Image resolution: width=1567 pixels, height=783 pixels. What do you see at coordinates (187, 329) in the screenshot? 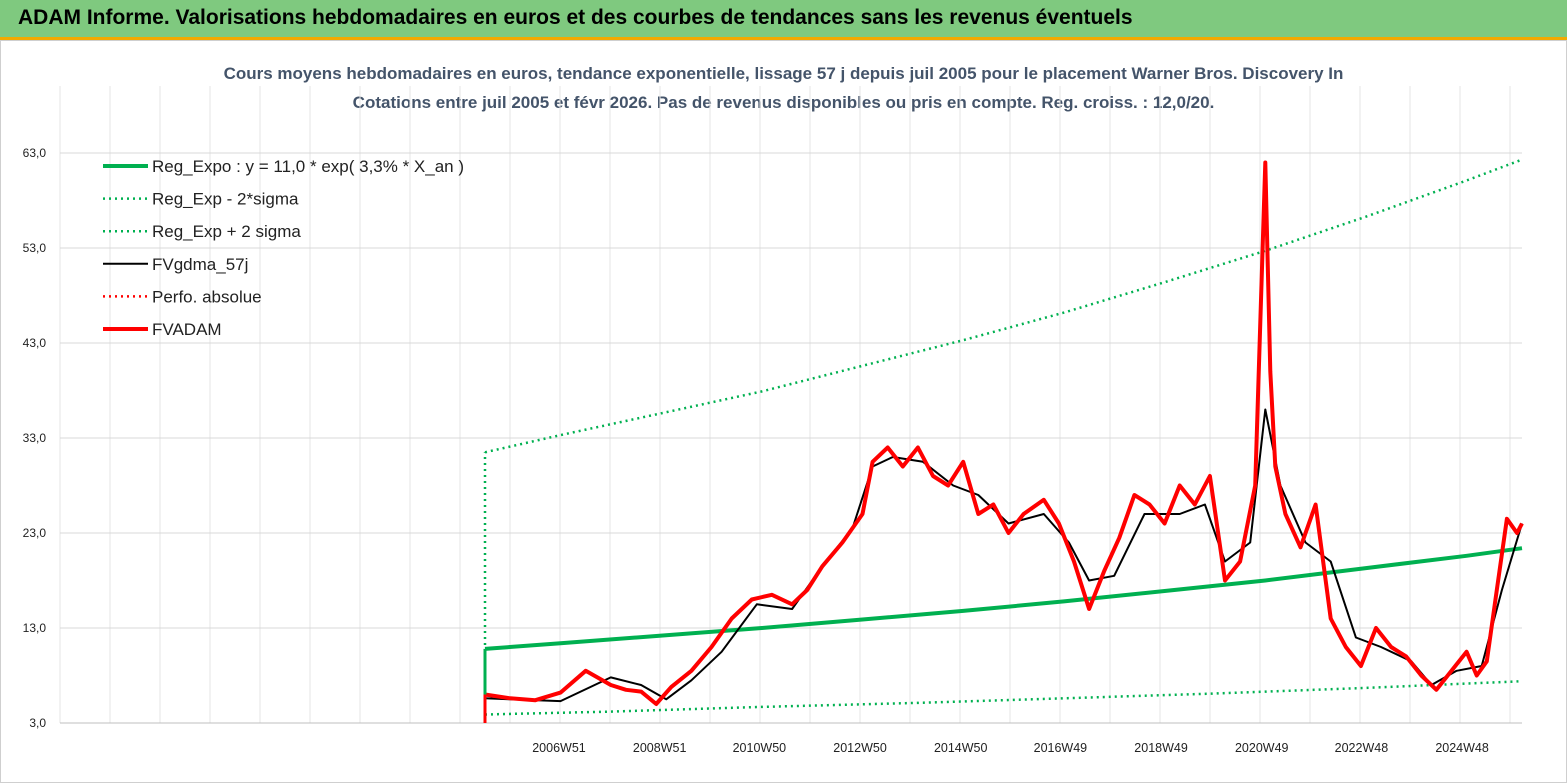
I see `legend-label: FVADAM` at bounding box center [187, 329].